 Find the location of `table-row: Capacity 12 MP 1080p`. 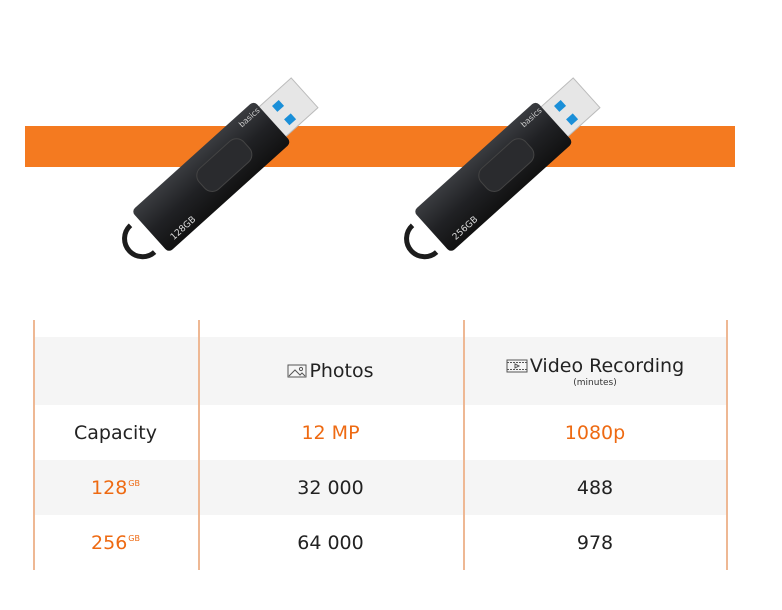

table-row: Capacity 12 MP 1080p is located at coordinates (380, 432).